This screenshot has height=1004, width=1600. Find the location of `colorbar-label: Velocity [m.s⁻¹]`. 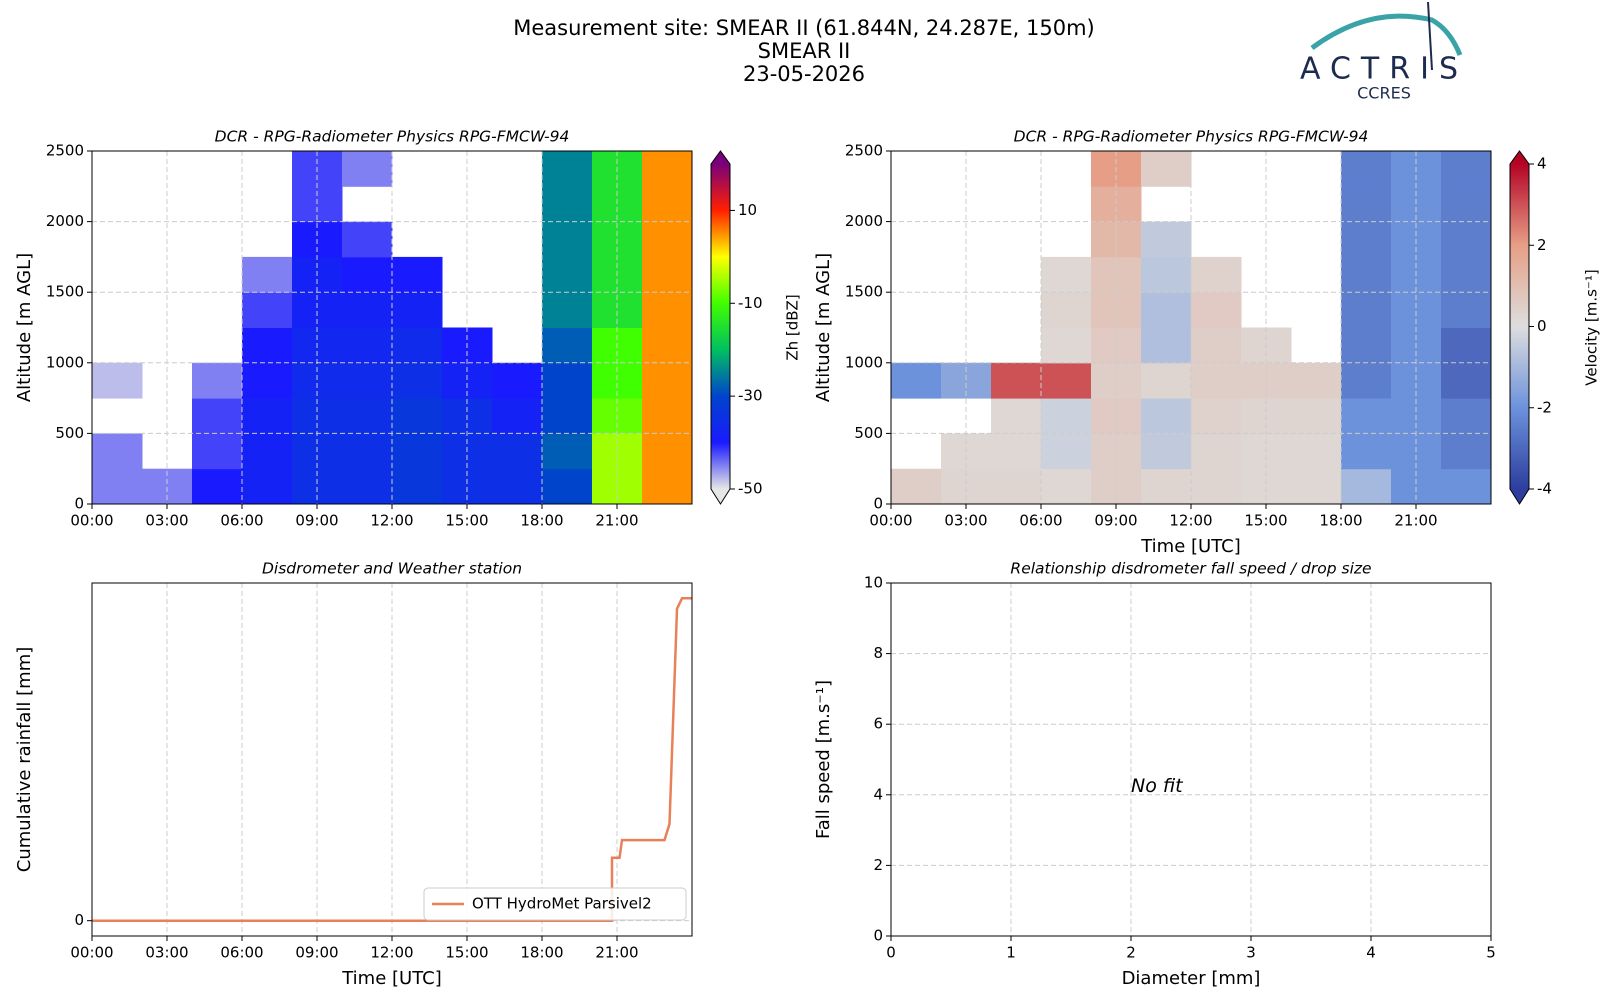

colorbar-label: Velocity [m.s⁻¹] is located at coordinates (1591, 327).